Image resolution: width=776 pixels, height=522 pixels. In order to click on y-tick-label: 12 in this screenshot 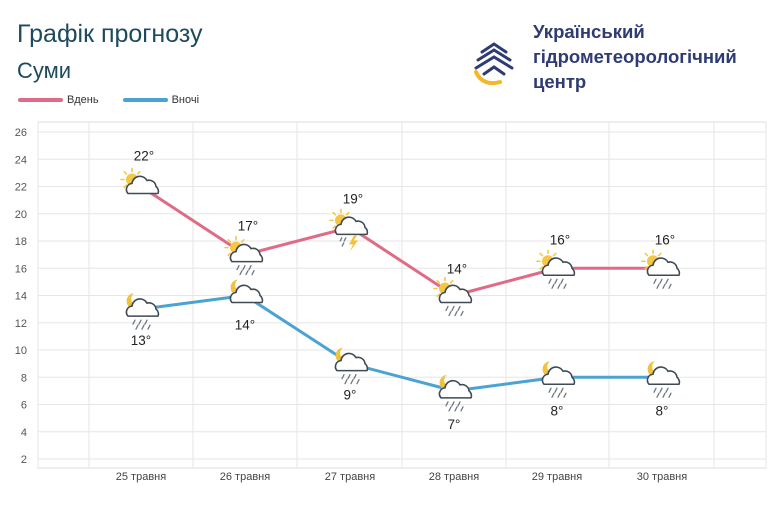, I will do `click(21, 324)`.